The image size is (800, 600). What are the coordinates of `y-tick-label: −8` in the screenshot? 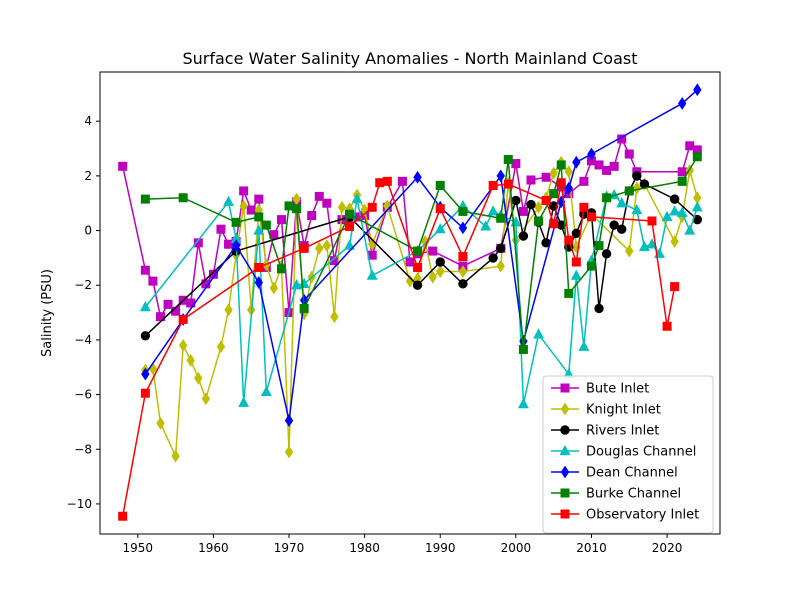 It's located at (83, 449).